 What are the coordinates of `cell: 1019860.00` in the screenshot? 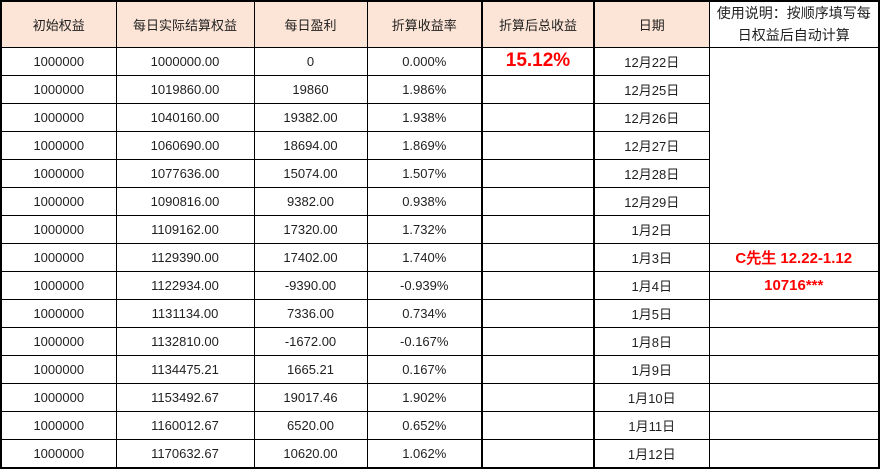 It's located at (185, 89).